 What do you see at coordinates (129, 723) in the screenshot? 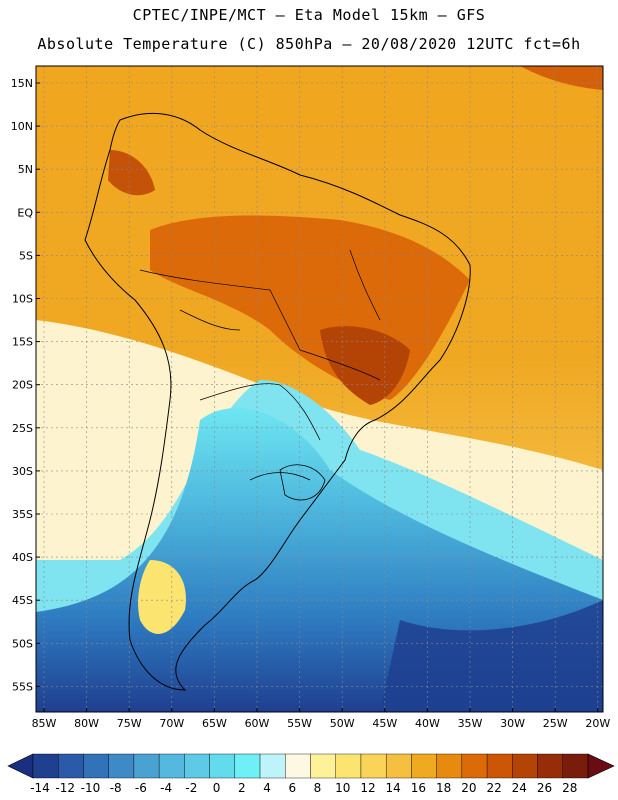
I see `lon-label: 75W` at bounding box center [129, 723].